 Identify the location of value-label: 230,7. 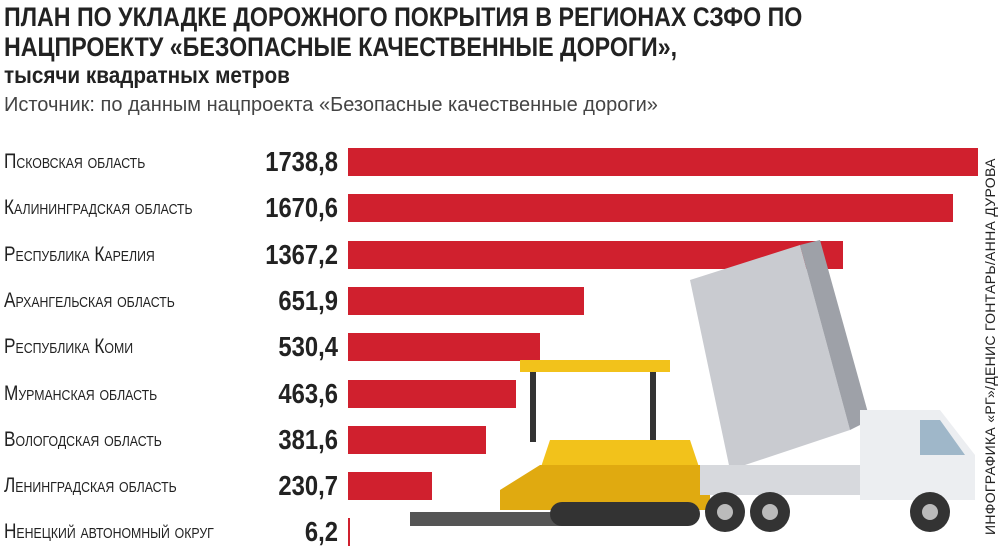
(308, 486).